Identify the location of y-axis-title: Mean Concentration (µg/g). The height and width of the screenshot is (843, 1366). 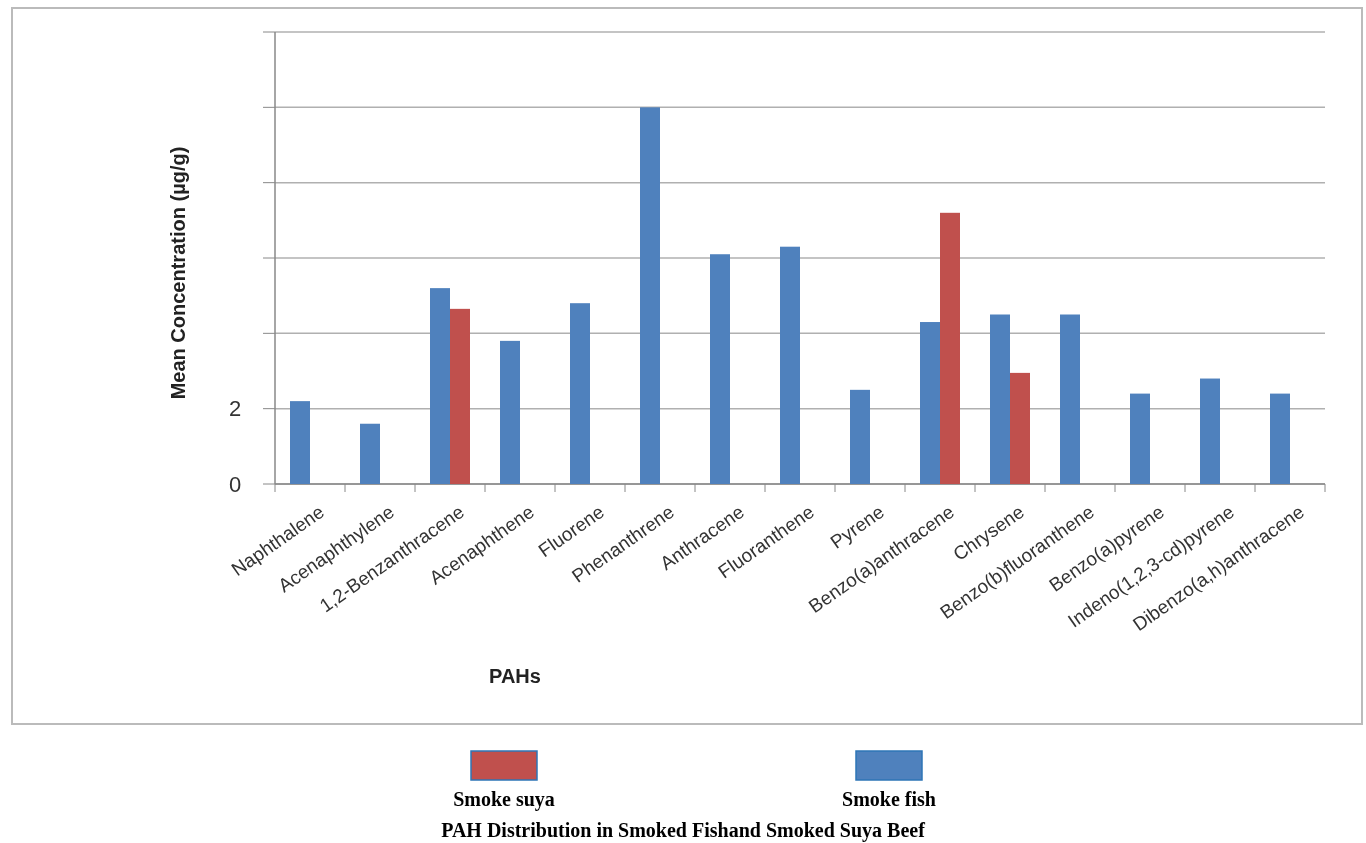
(178, 273).